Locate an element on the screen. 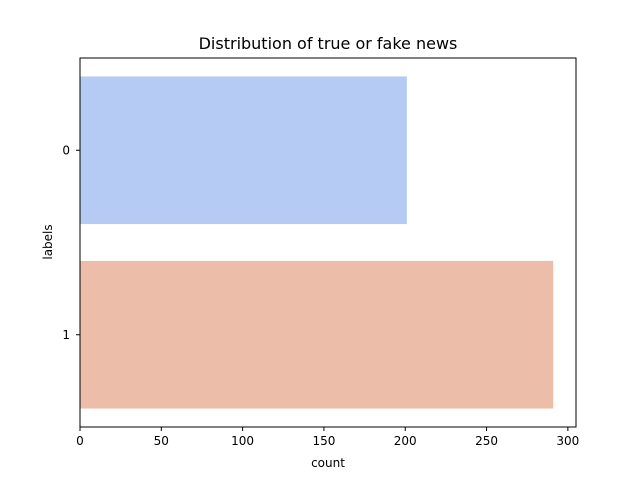  x-tick-label: 100 is located at coordinates (242, 441).